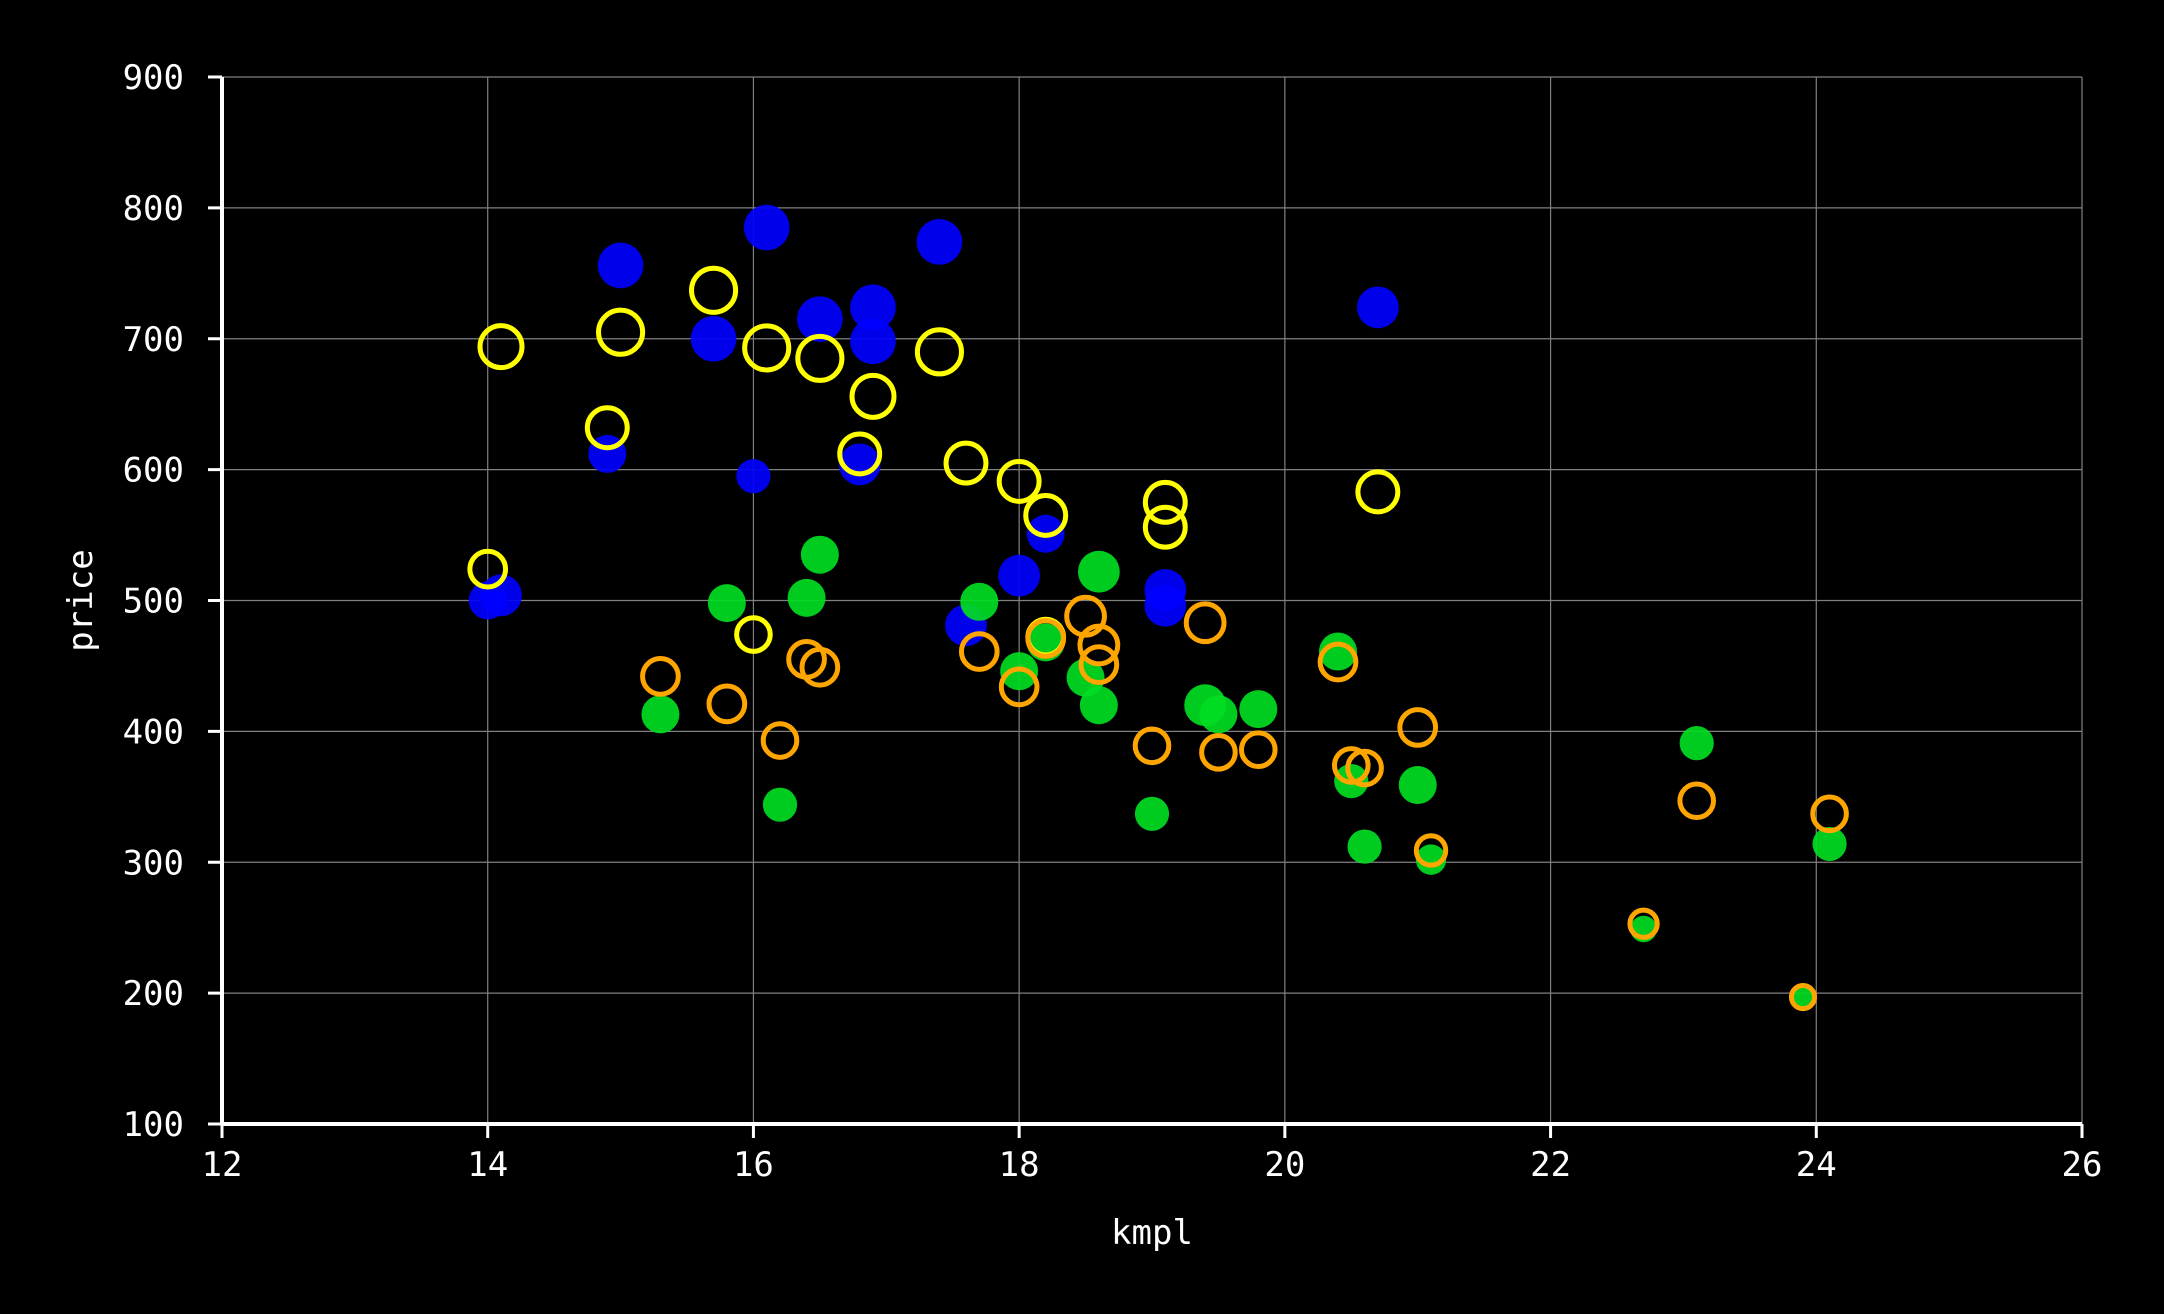 This screenshot has height=1314, width=2164. Describe the element at coordinates (153, 994) in the screenshot. I see `y-tick-label: 200` at that location.